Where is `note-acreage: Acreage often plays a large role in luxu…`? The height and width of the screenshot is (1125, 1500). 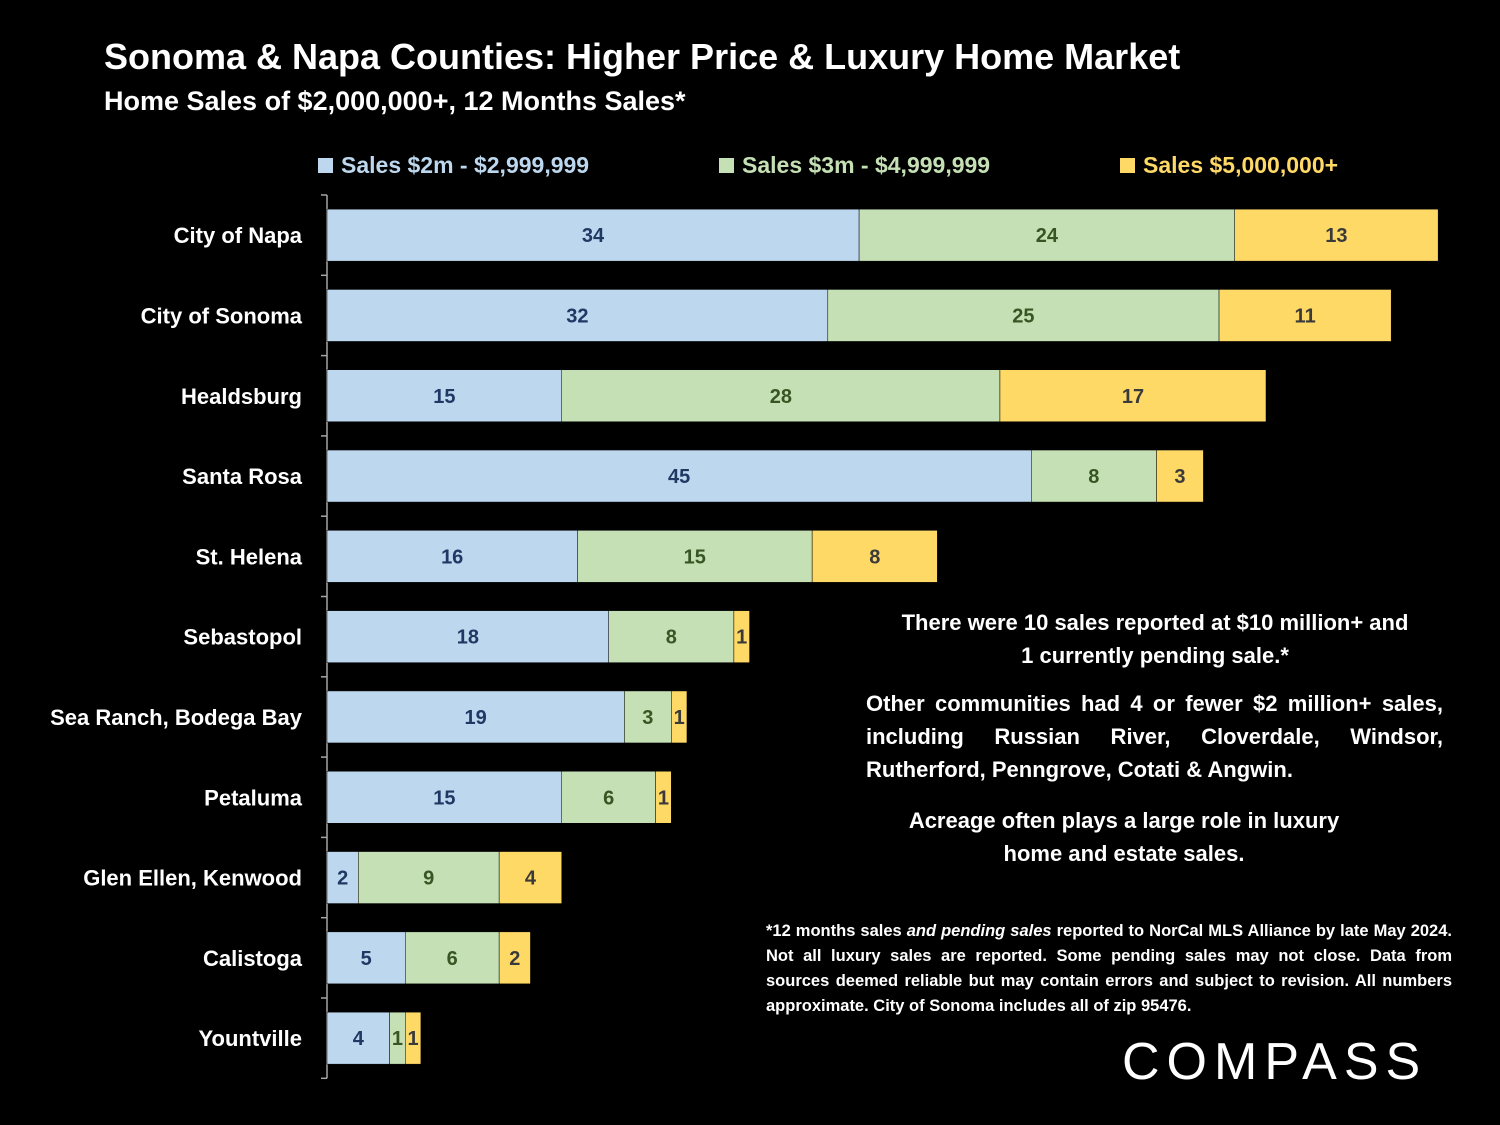
note-acreage: Acreage often plays a large role in luxu… is located at coordinates (1124, 837).